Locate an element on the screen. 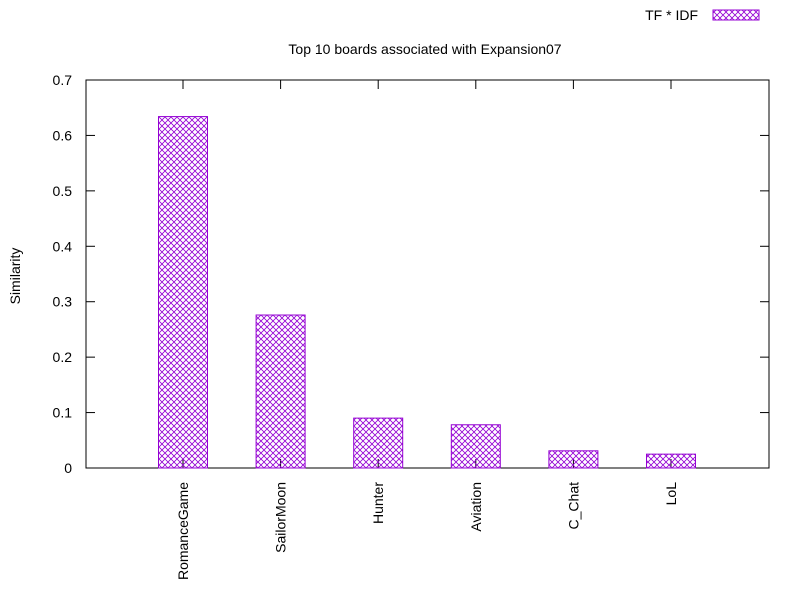 Image resolution: width=800 pixels, height=605 pixels. legend: TF * IDF is located at coordinates (702, 15).